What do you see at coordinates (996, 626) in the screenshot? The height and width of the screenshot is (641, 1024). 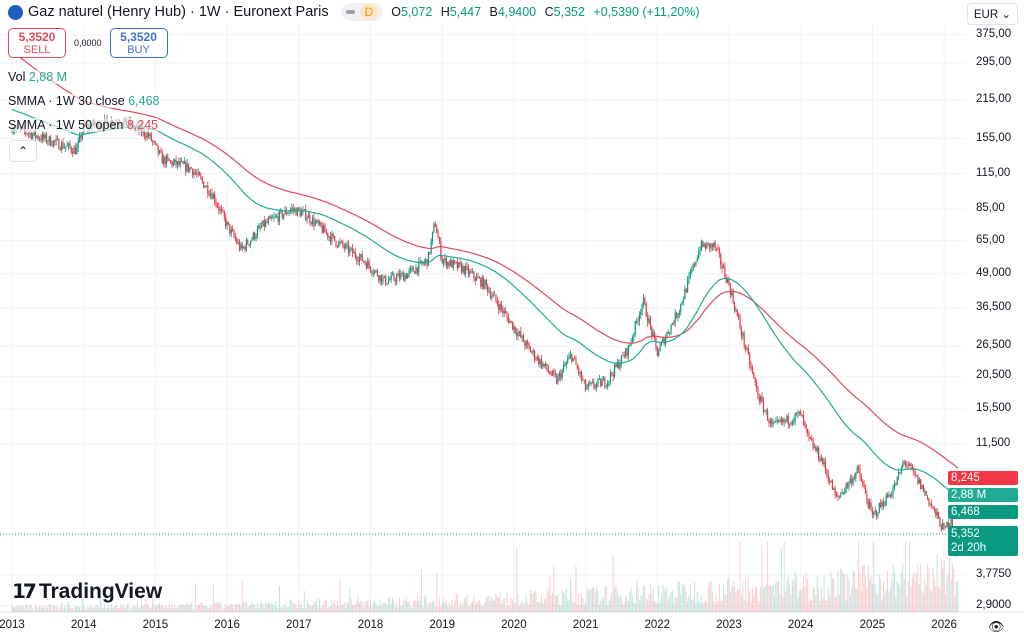 I see `eye-icon: 👁` at bounding box center [996, 626].